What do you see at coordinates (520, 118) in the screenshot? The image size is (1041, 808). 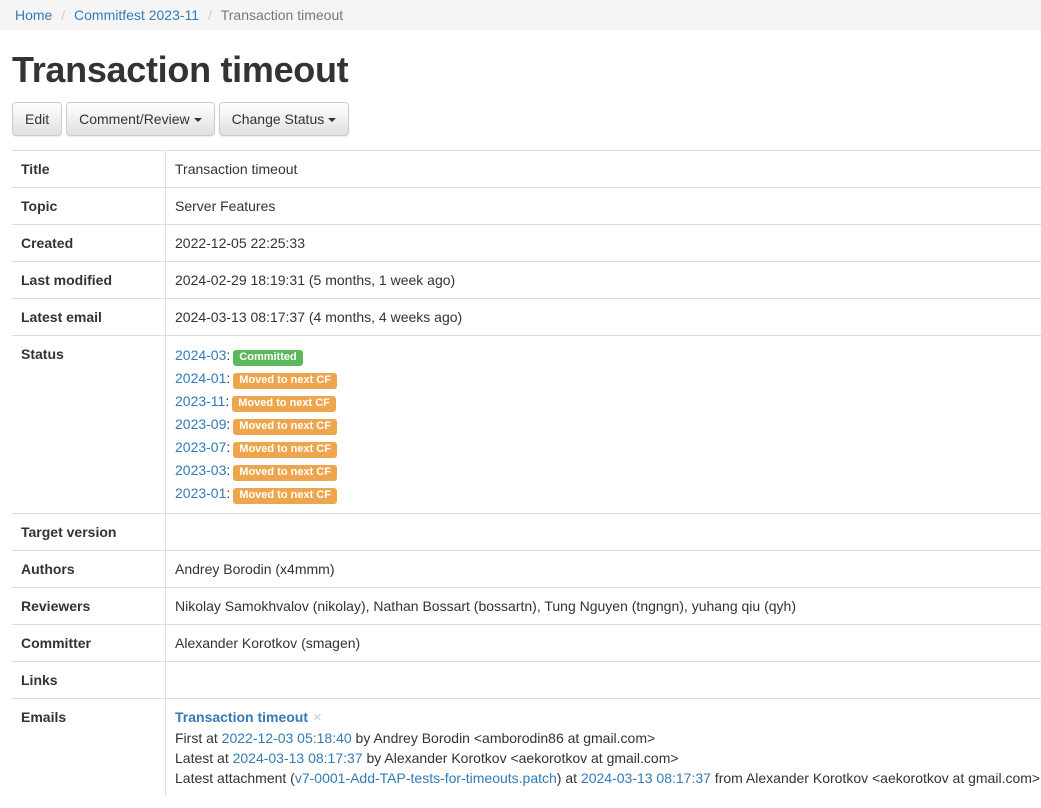 I see `action-toolbar: Edit Comment/Review Change Status` at bounding box center [520, 118].